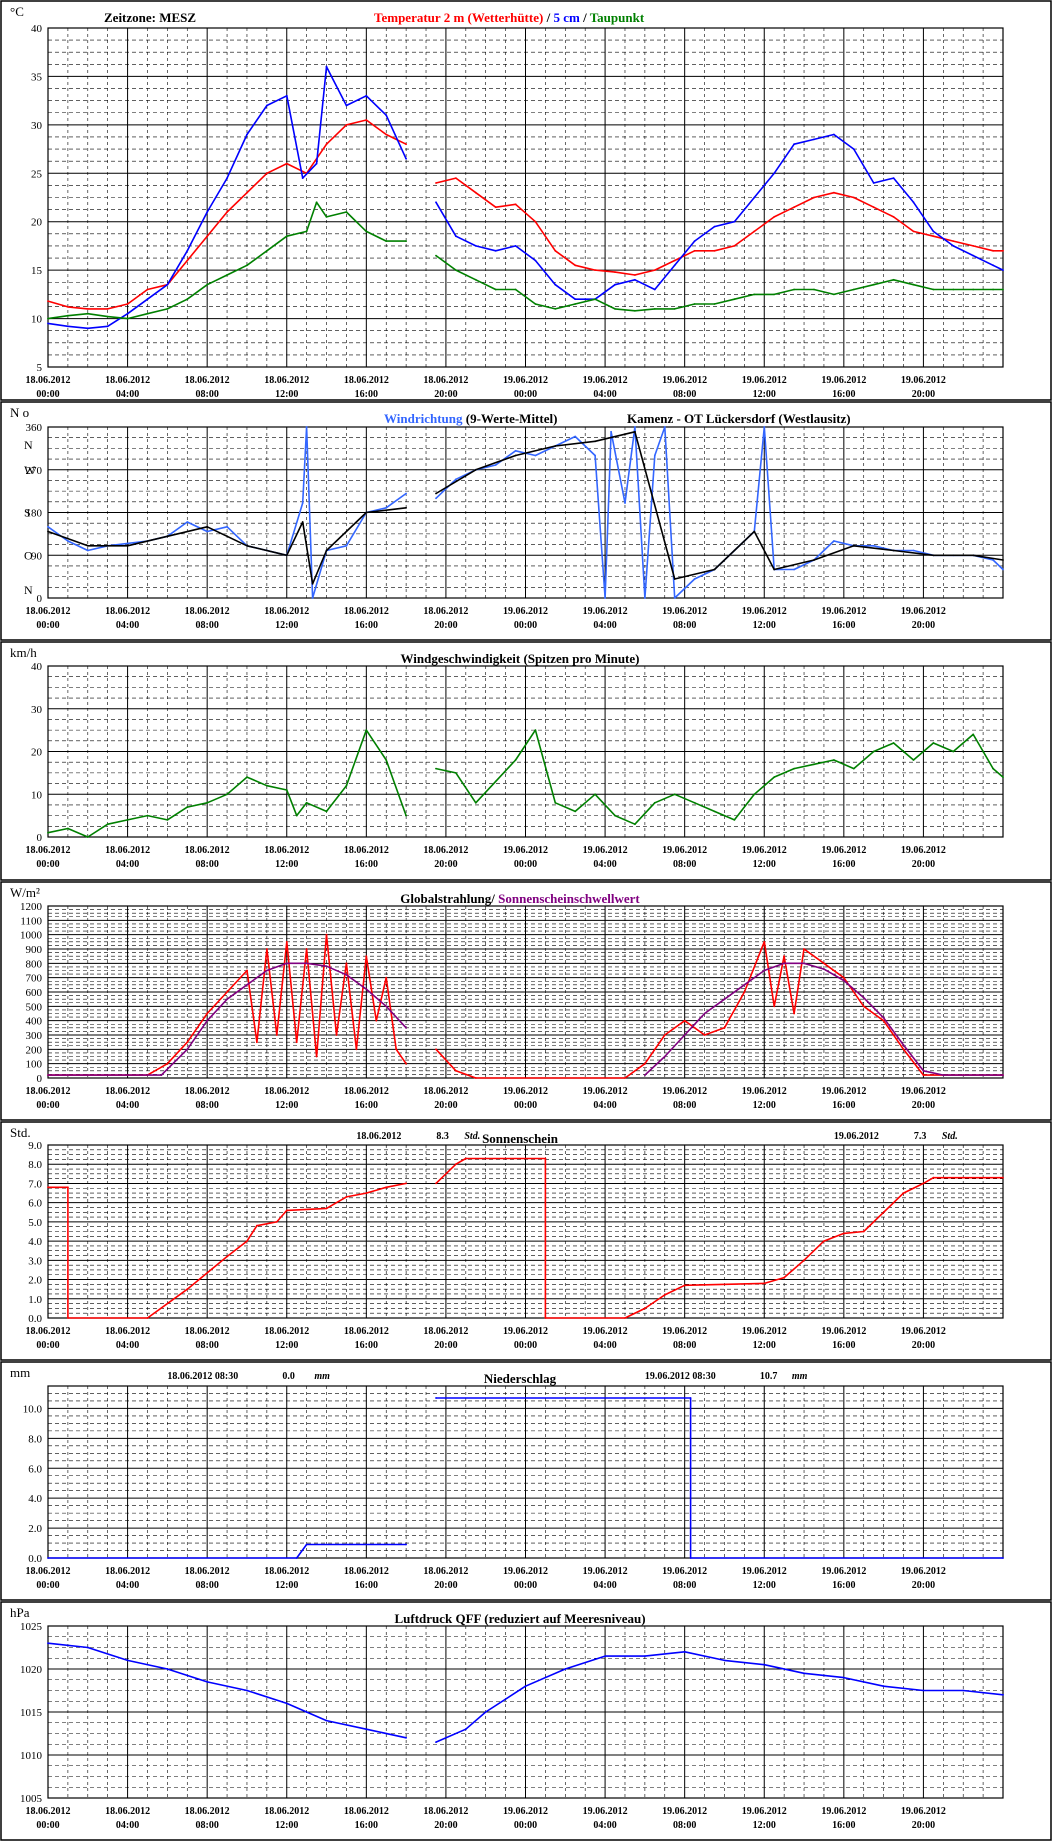  Describe the element at coordinates (31, 1627) in the screenshot. I see `y-tick-label: 1025` at that location.